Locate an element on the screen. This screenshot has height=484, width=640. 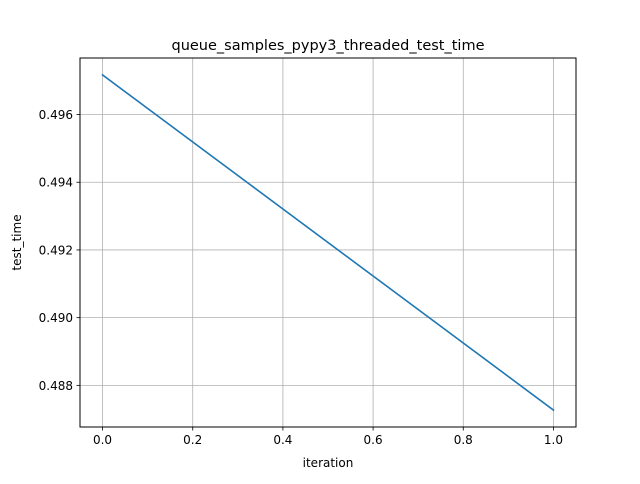
x-tick-label: 0.8 is located at coordinates (463, 440).